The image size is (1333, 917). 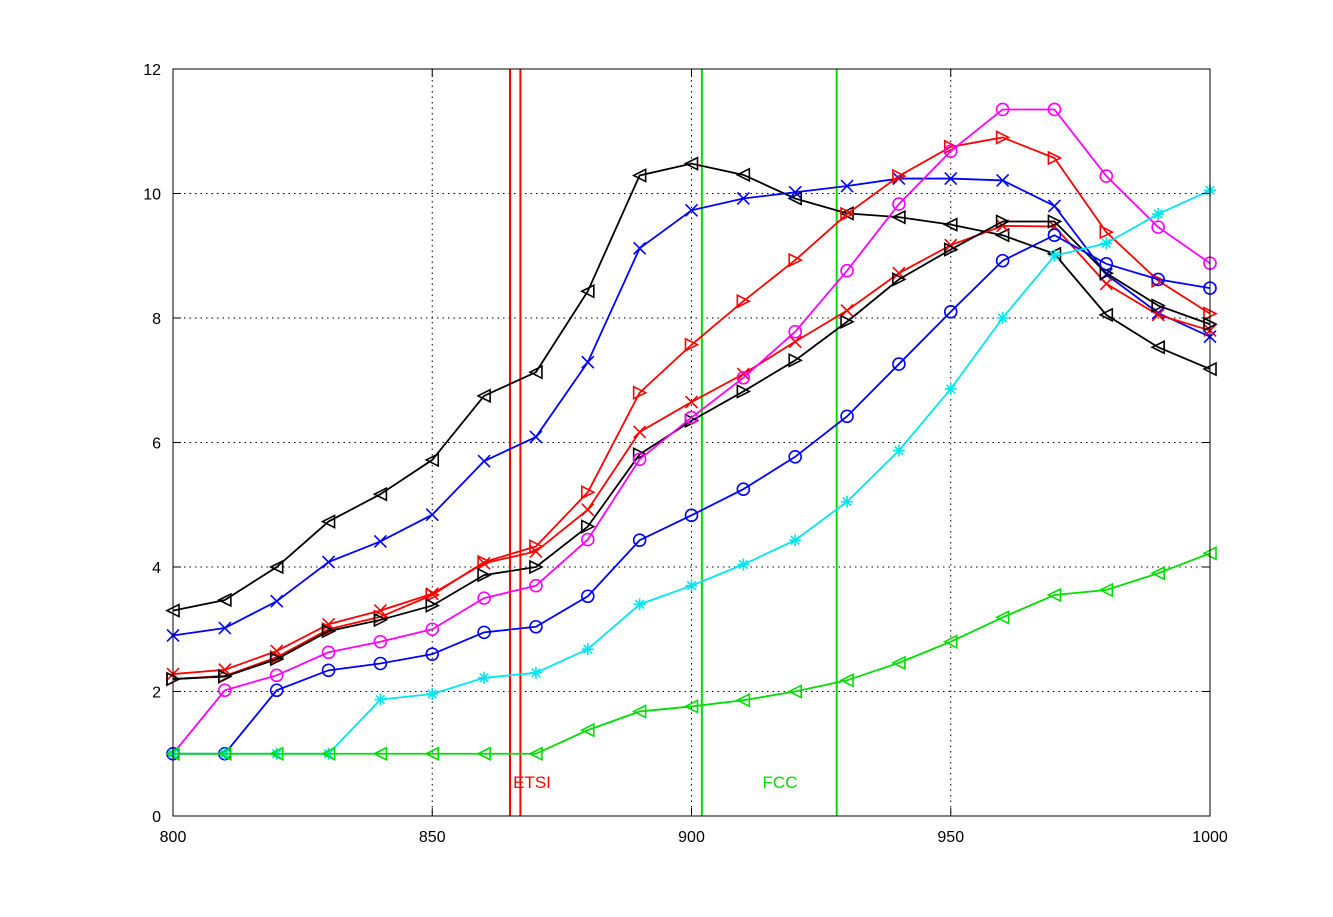 I want to click on band-label: FCC, so click(x=780, y=782).